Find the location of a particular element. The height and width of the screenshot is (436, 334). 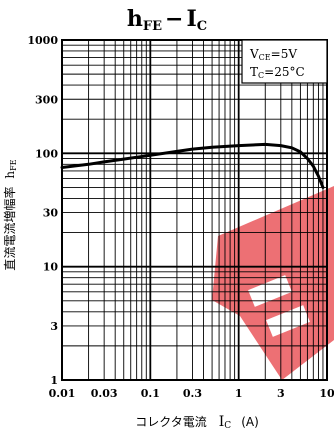

title-ic-sub: C is located at coordinates (202, 26).